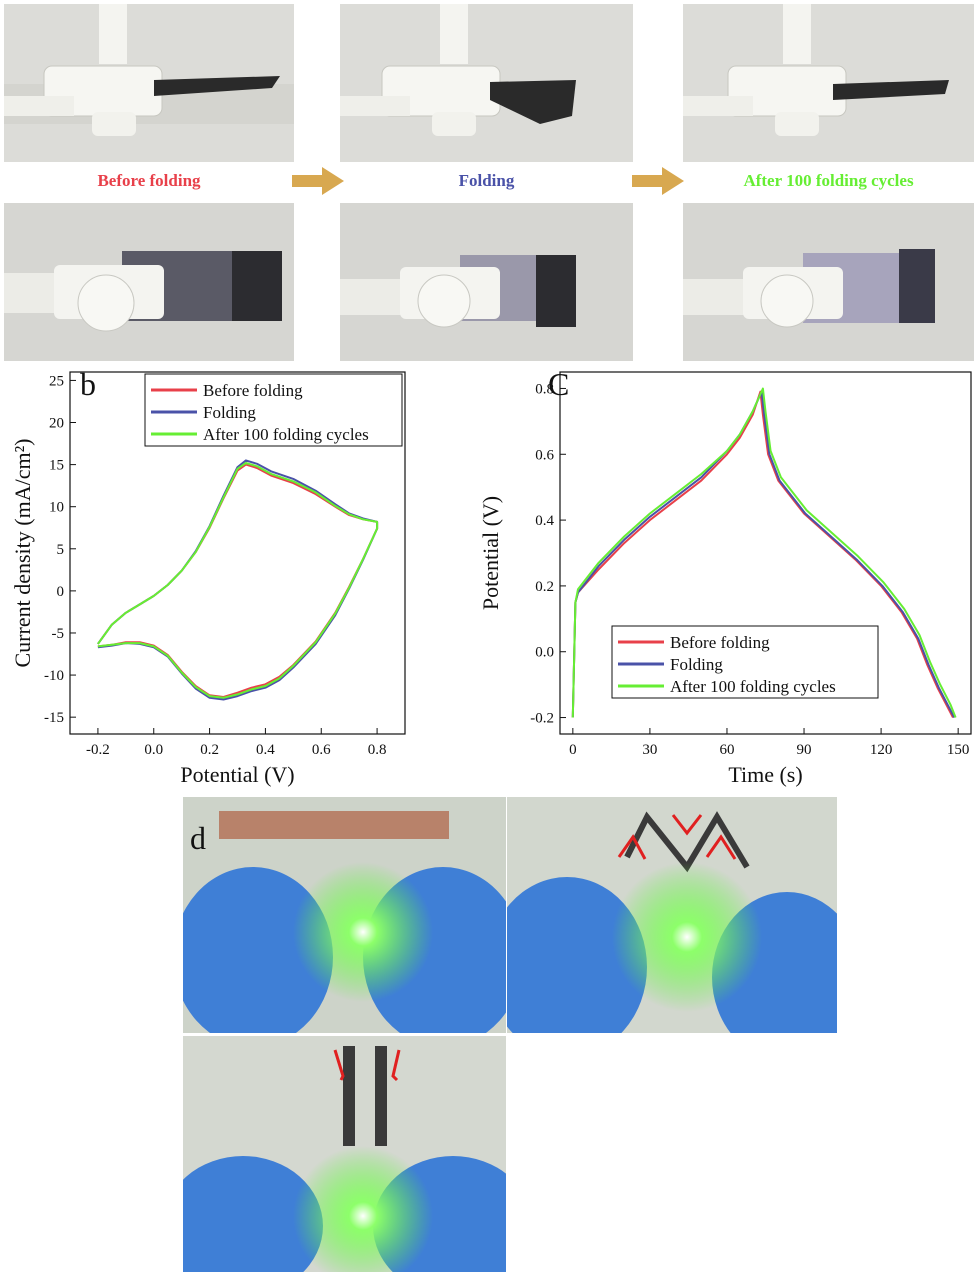 The width and height of the screenshot is (979, 1275). What do you see at coordinates (61, 550) in the screenshot?
I see `y-tick-label: 5` at bounding box center [61, 550].